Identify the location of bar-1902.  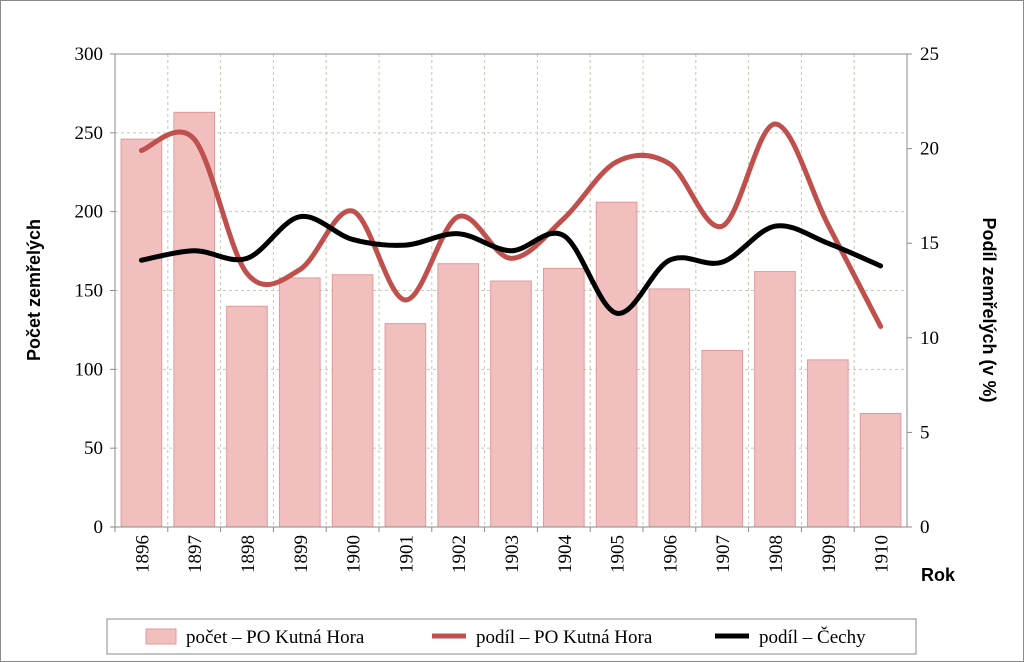
(458, 395).